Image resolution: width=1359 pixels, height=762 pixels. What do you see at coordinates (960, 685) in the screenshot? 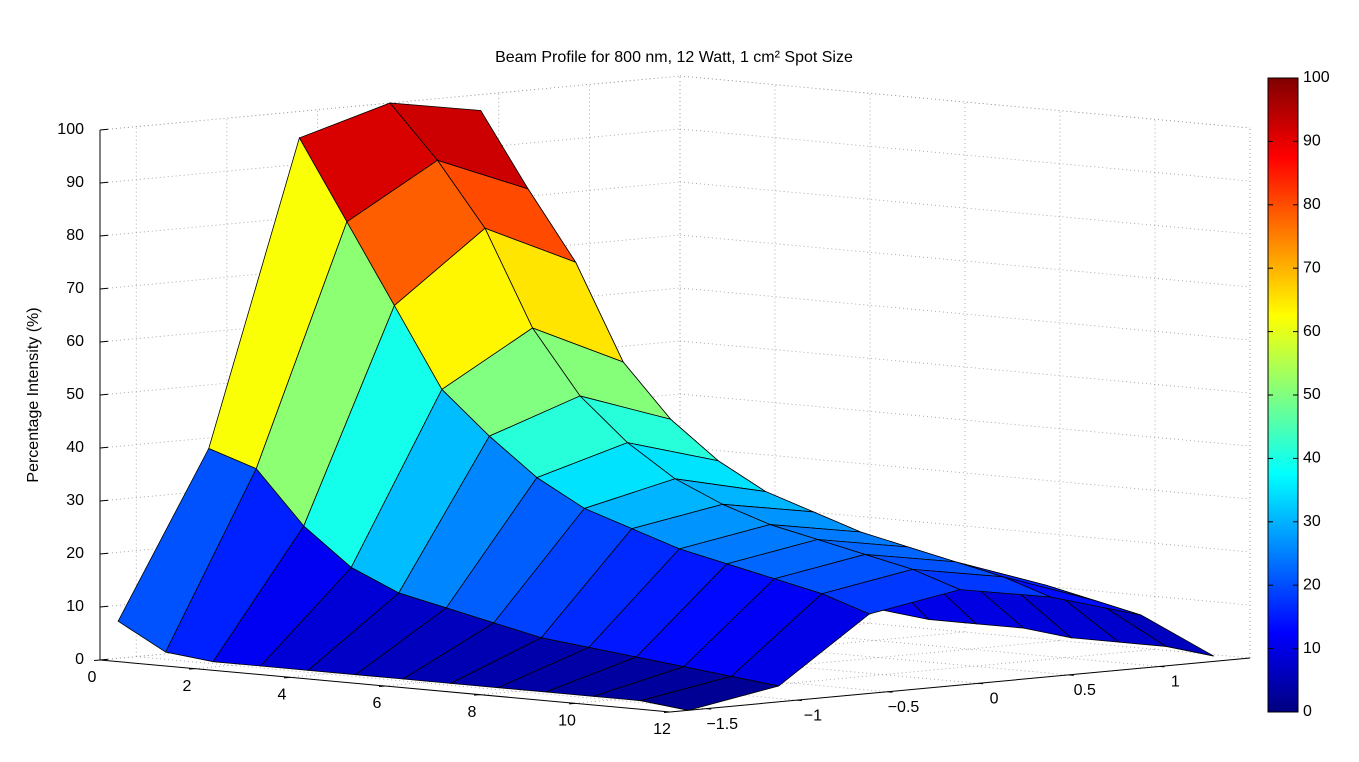
I see `y-axis` at bounding box center [960, 685].